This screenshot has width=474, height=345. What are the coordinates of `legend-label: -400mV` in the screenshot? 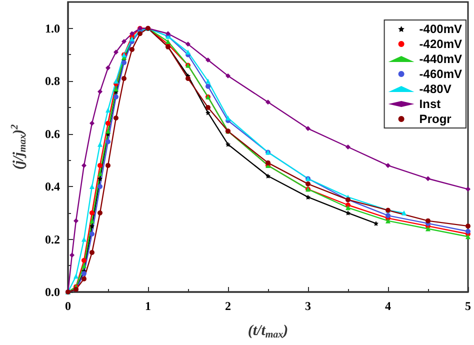 It's located at (440, 29).